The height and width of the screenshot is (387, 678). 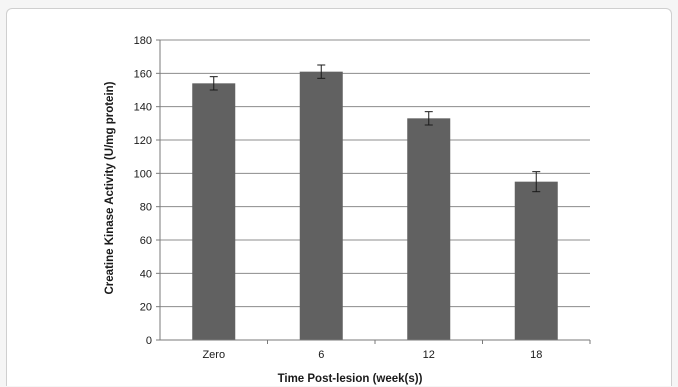 I want to click on x-tick-label: 12, so click(x=429, y=355).